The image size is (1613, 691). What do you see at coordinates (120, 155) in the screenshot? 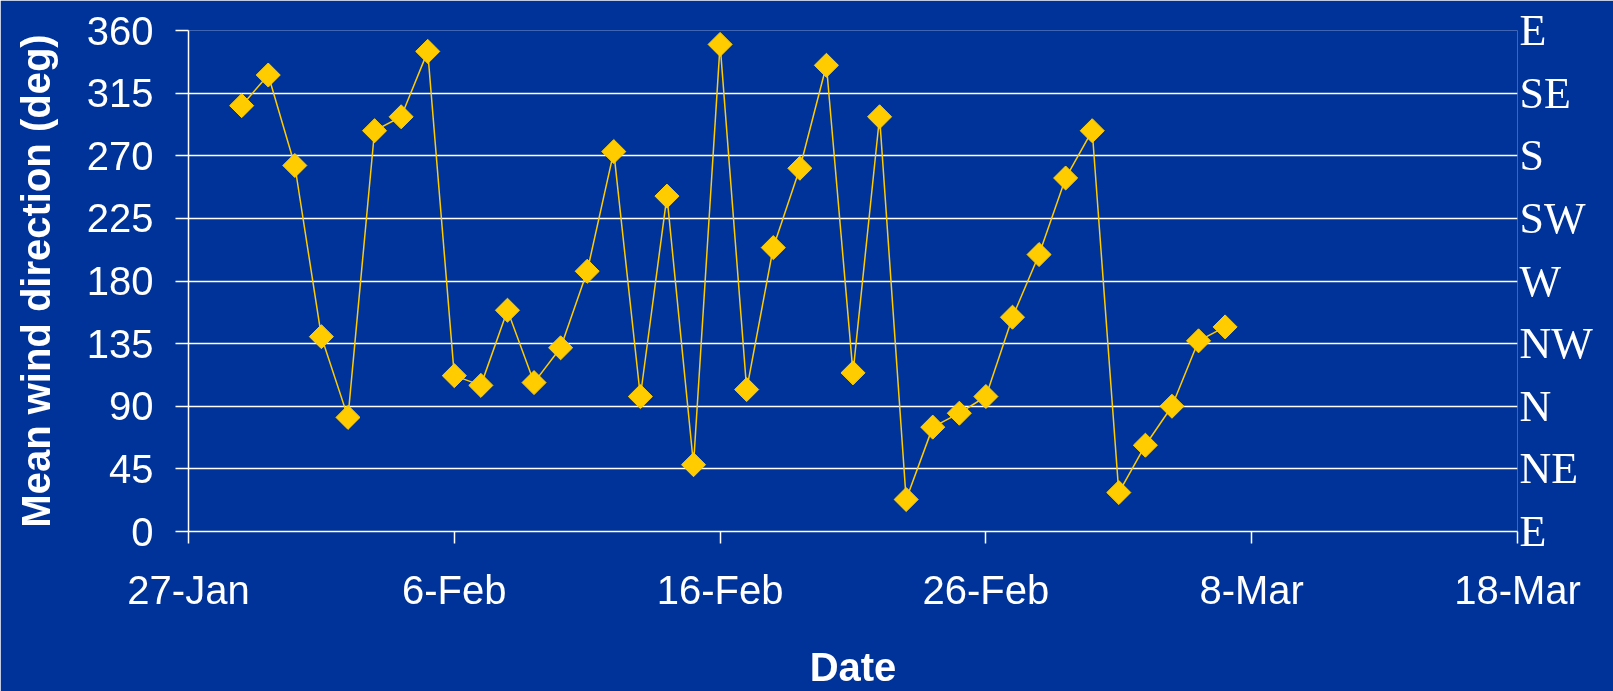
I see `y-tick-label: 270` at bounding box center [120, 155].